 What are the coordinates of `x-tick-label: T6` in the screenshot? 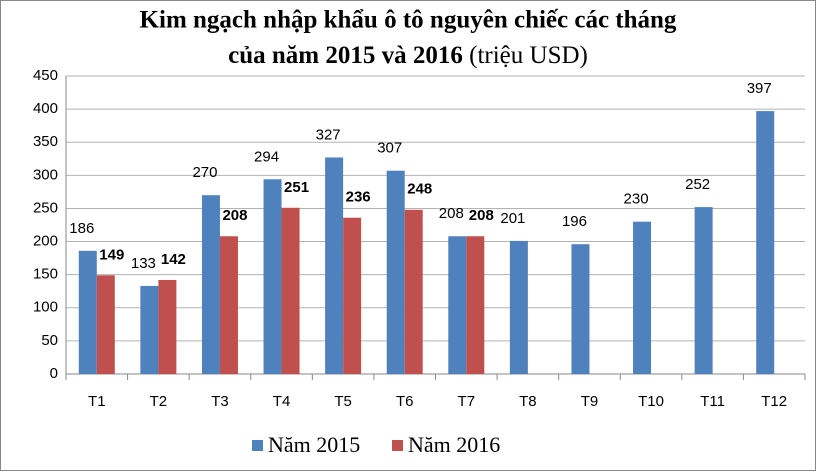 It's located at (405, 401).